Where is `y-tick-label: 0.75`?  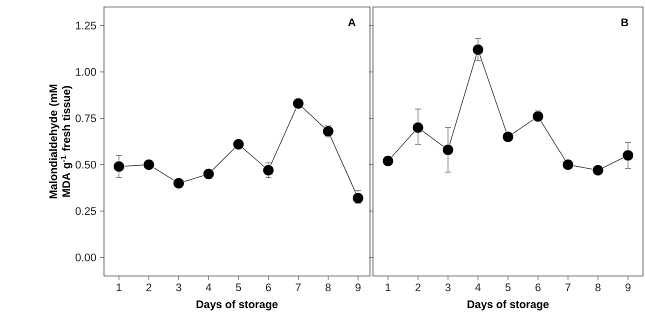
y-tick-label: 0.75 is located at coordinates (86, 118).